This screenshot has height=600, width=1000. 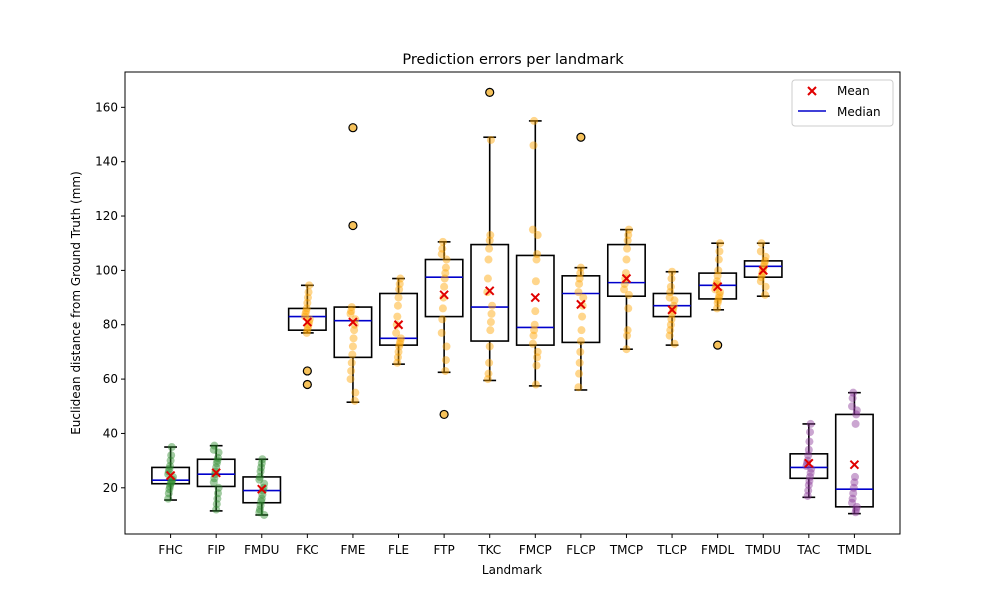 What do you see at coordinates (812, 91) in the screenshot?
I see `legend-mean-marker` at bounding box center [812, 91].